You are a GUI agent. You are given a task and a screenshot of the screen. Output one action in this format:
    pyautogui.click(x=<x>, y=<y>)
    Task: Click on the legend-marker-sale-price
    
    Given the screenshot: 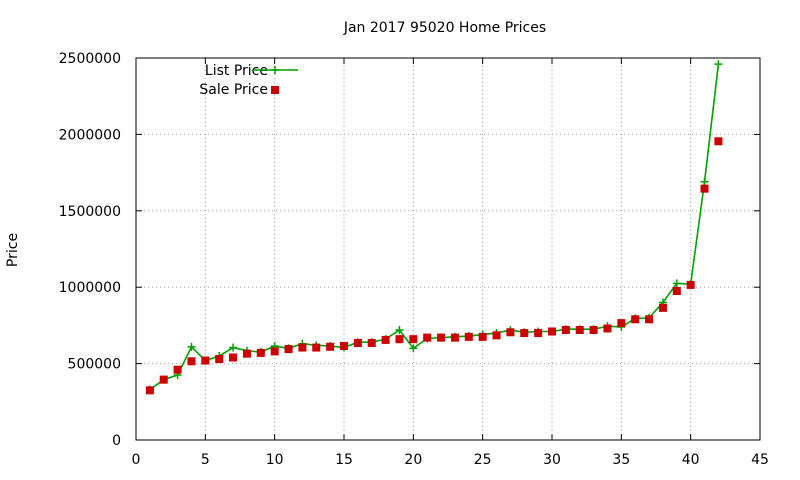 What is the action you would take?
    pyautogui.click(x=275, y=90)
    